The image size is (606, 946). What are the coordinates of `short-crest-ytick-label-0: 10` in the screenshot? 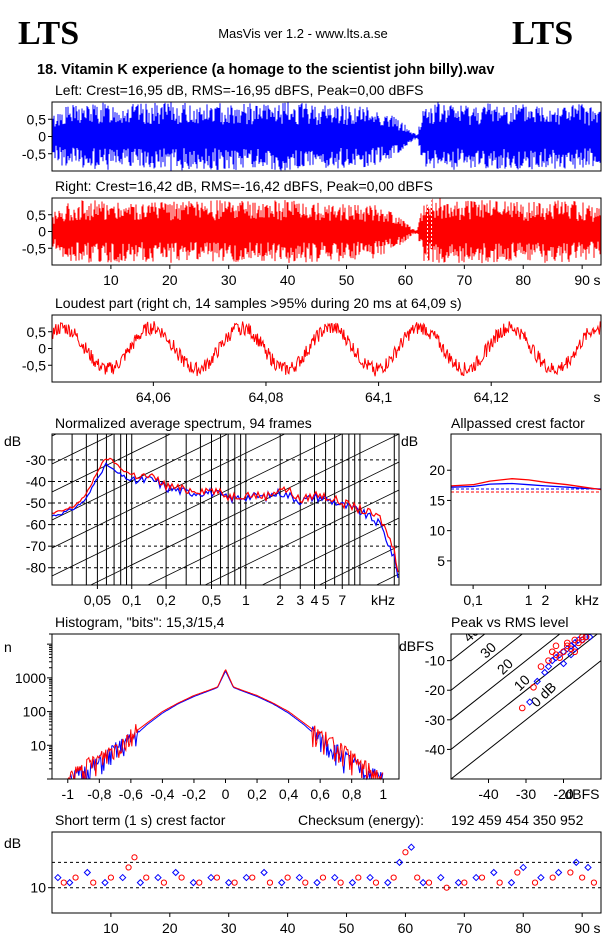 It's located at (38, 888).